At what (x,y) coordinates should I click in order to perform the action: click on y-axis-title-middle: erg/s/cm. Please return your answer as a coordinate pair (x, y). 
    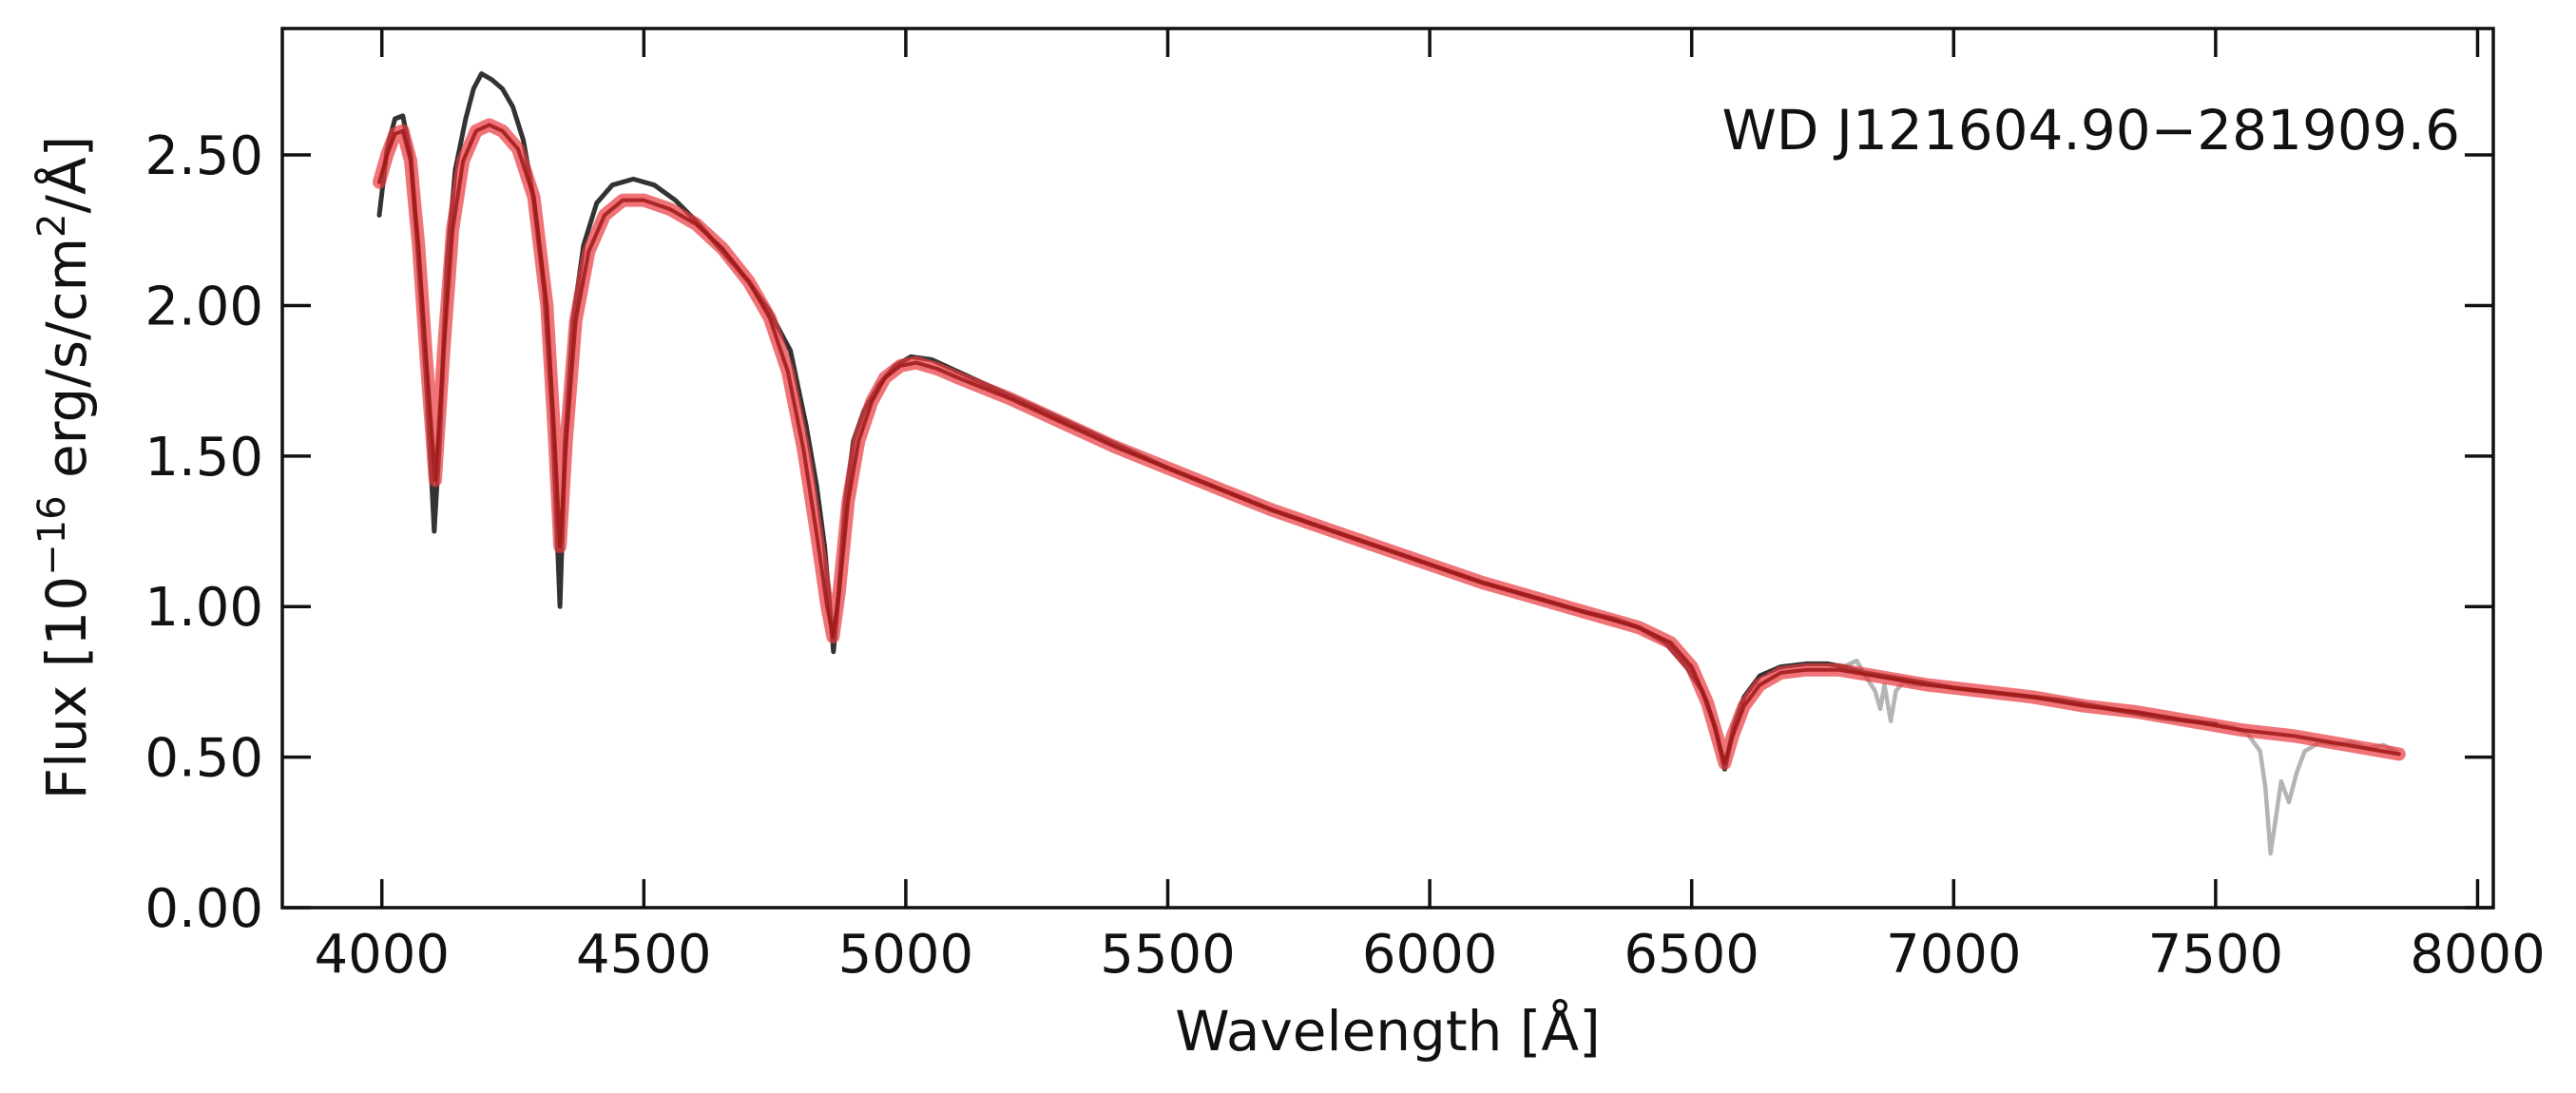
    Looking at the image, I should click on (66, 366).